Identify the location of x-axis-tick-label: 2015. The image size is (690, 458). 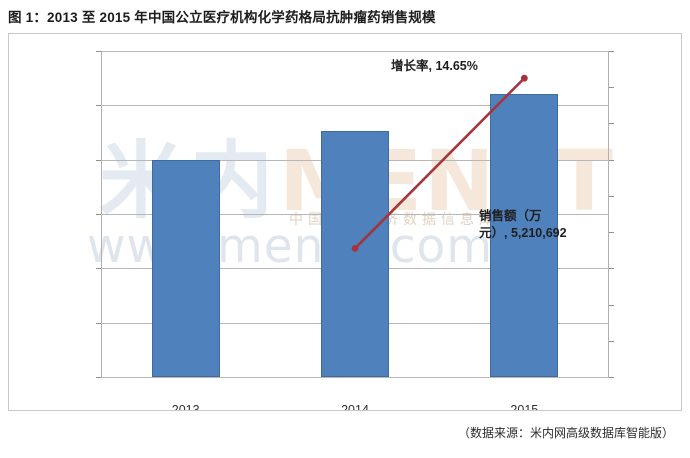
(524, 407).